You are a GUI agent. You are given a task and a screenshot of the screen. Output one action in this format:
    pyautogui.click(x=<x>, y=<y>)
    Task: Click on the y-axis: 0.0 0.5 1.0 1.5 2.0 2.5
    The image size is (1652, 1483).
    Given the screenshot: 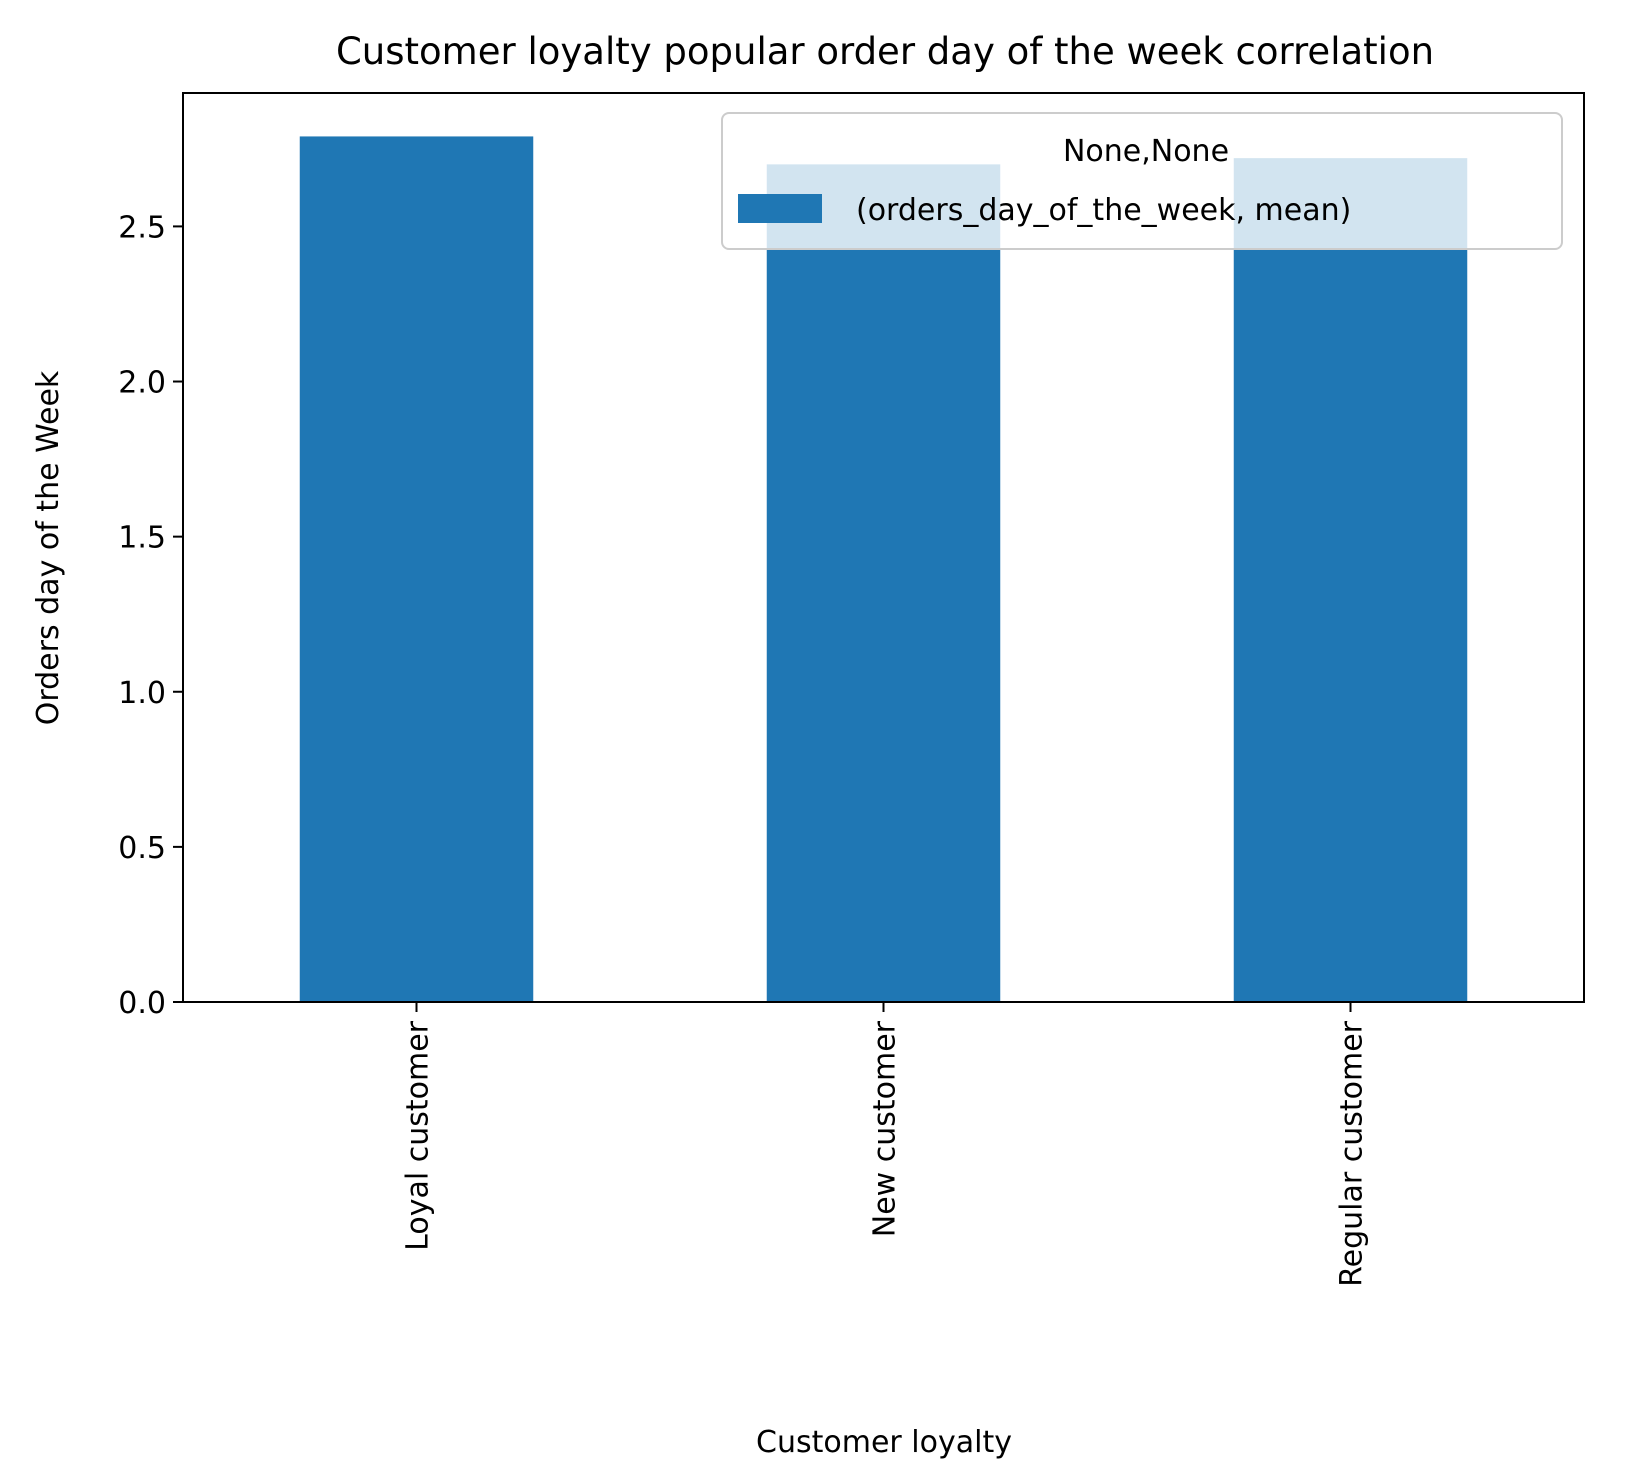 What is the action you would take?
    pyautogui.click(x=150, y=615)
    